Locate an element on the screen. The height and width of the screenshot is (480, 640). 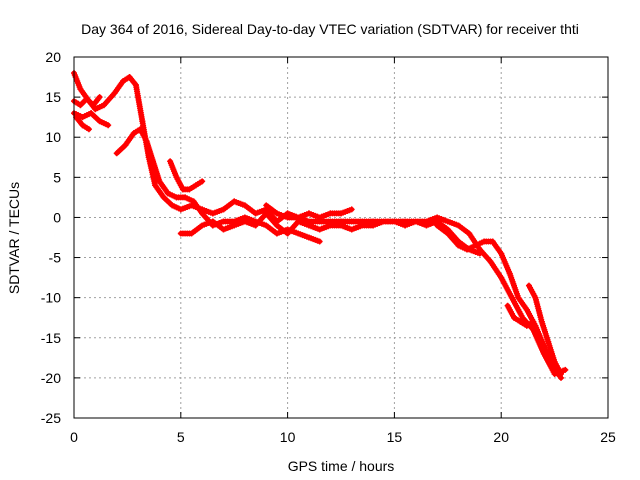
series-track-i is located at coordinates (499, 301).